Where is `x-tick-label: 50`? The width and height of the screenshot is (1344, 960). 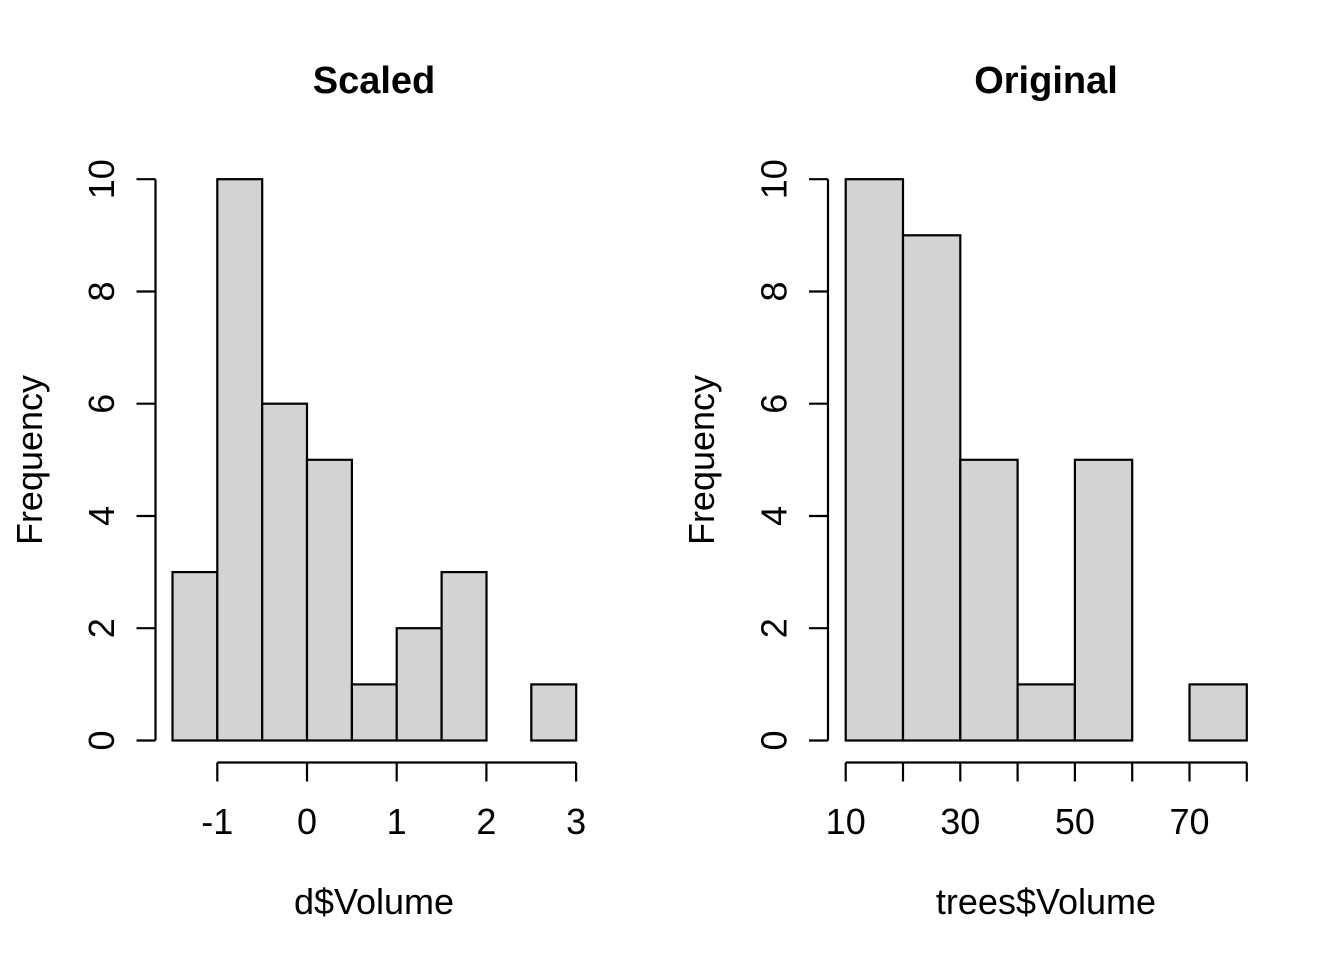 x-tick-label: 50 is located at coordinates (1075, 821).